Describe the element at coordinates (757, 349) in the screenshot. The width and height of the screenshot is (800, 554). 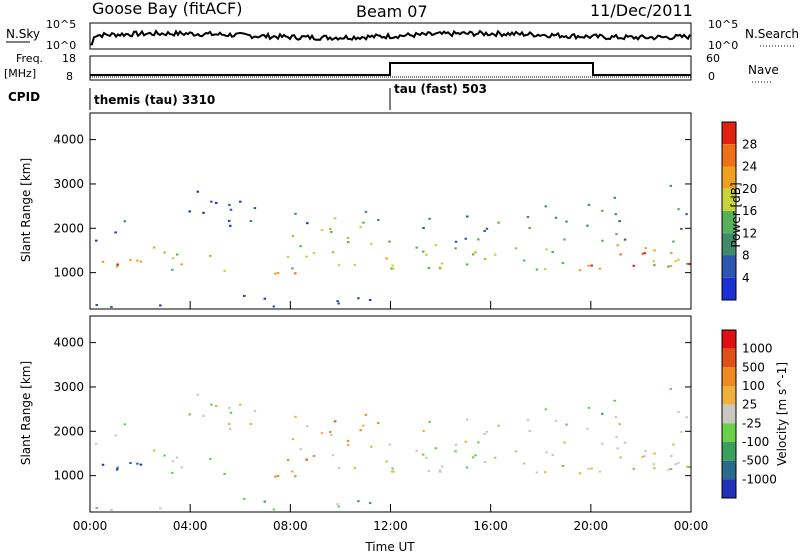
I see `colorbar-tick-label: 1000` at that location.